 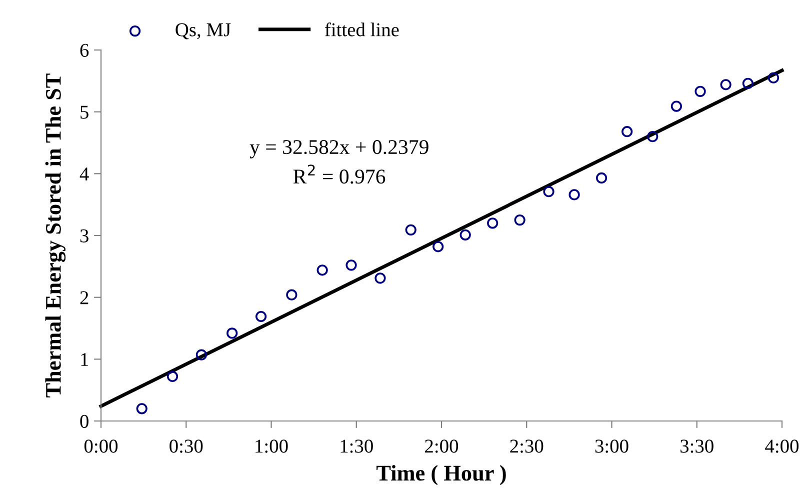 I want to click on y-tick-label: 5, so click(x=84, y=112).